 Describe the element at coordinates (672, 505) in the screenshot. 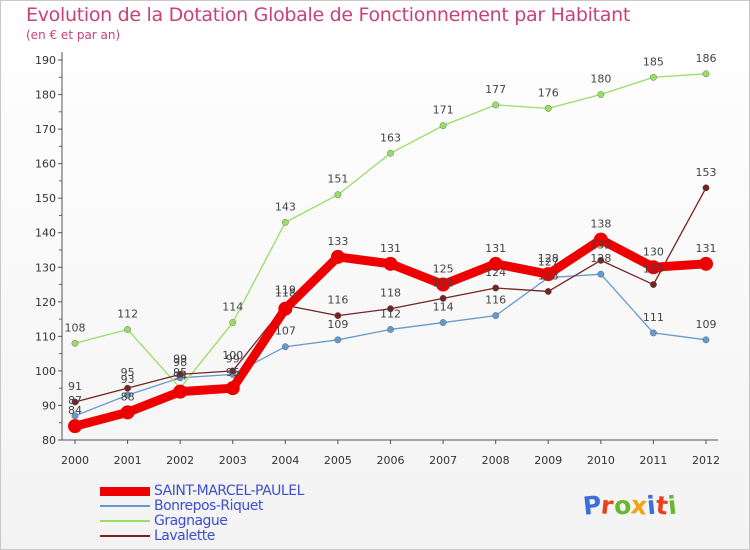

I see `logo-letter: i` at that location.